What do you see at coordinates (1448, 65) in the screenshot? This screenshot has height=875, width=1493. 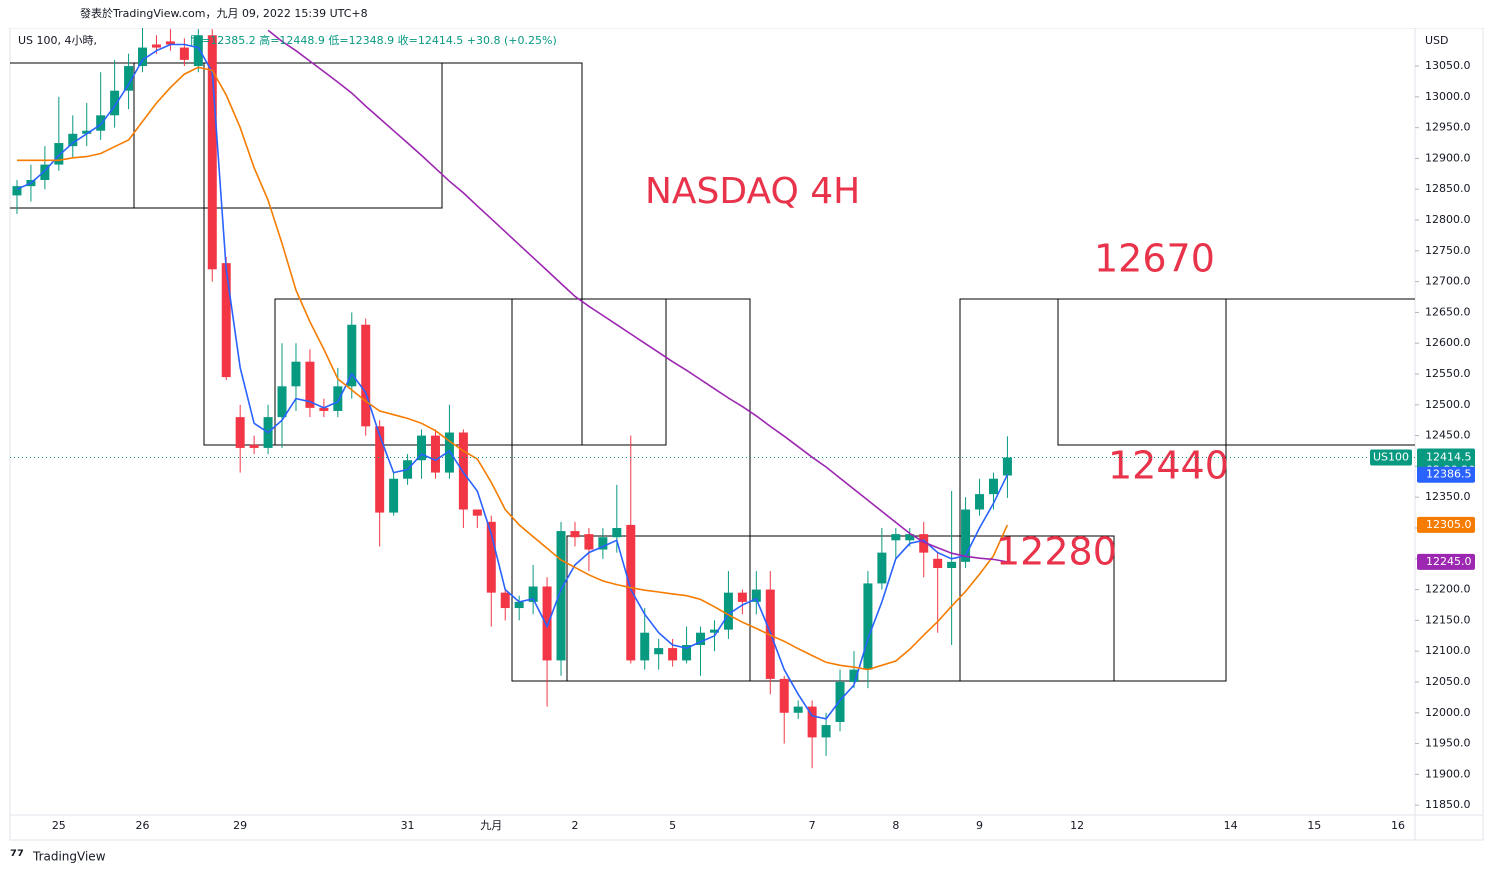 I see `y-tick-label: 13050.0` at bounding box center [1448, 65].